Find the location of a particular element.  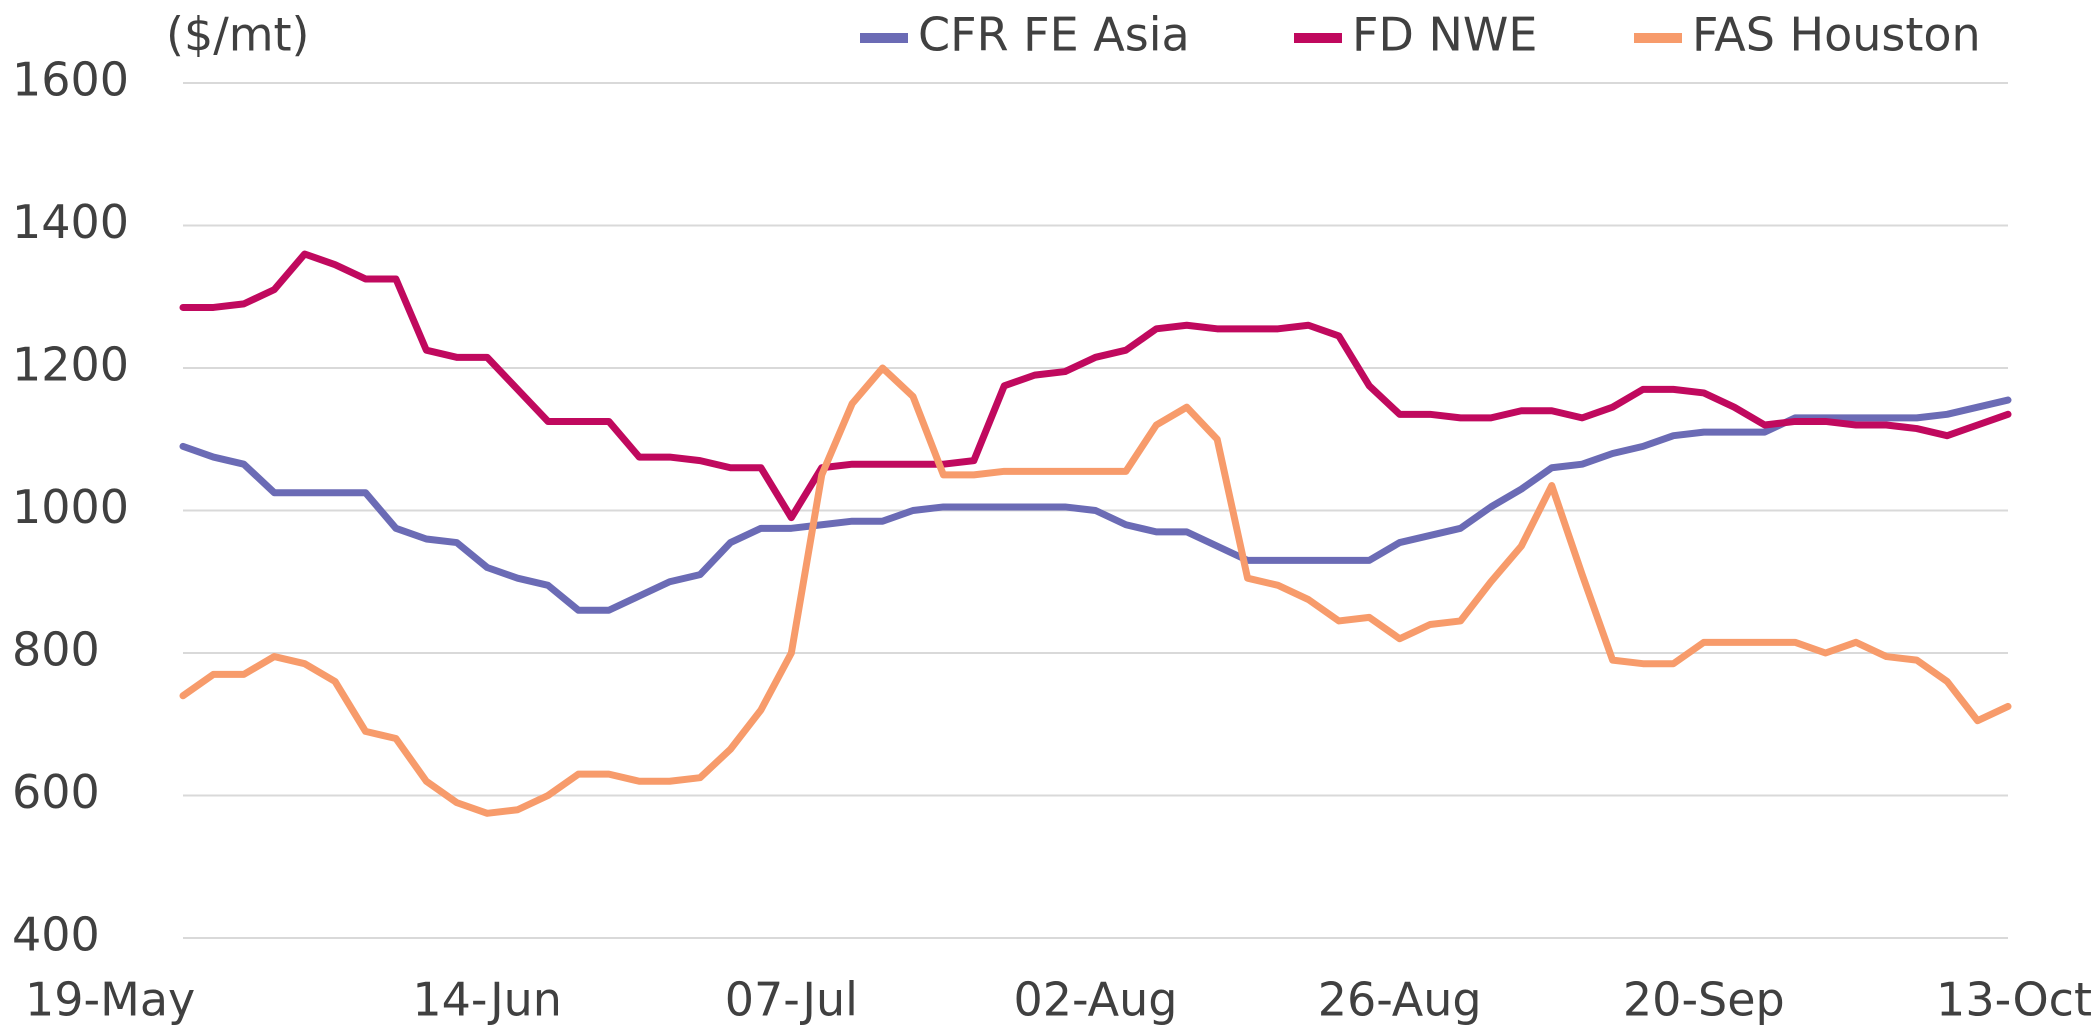

y-axis-label: ($/mt) is located at coordinates (238, 35).